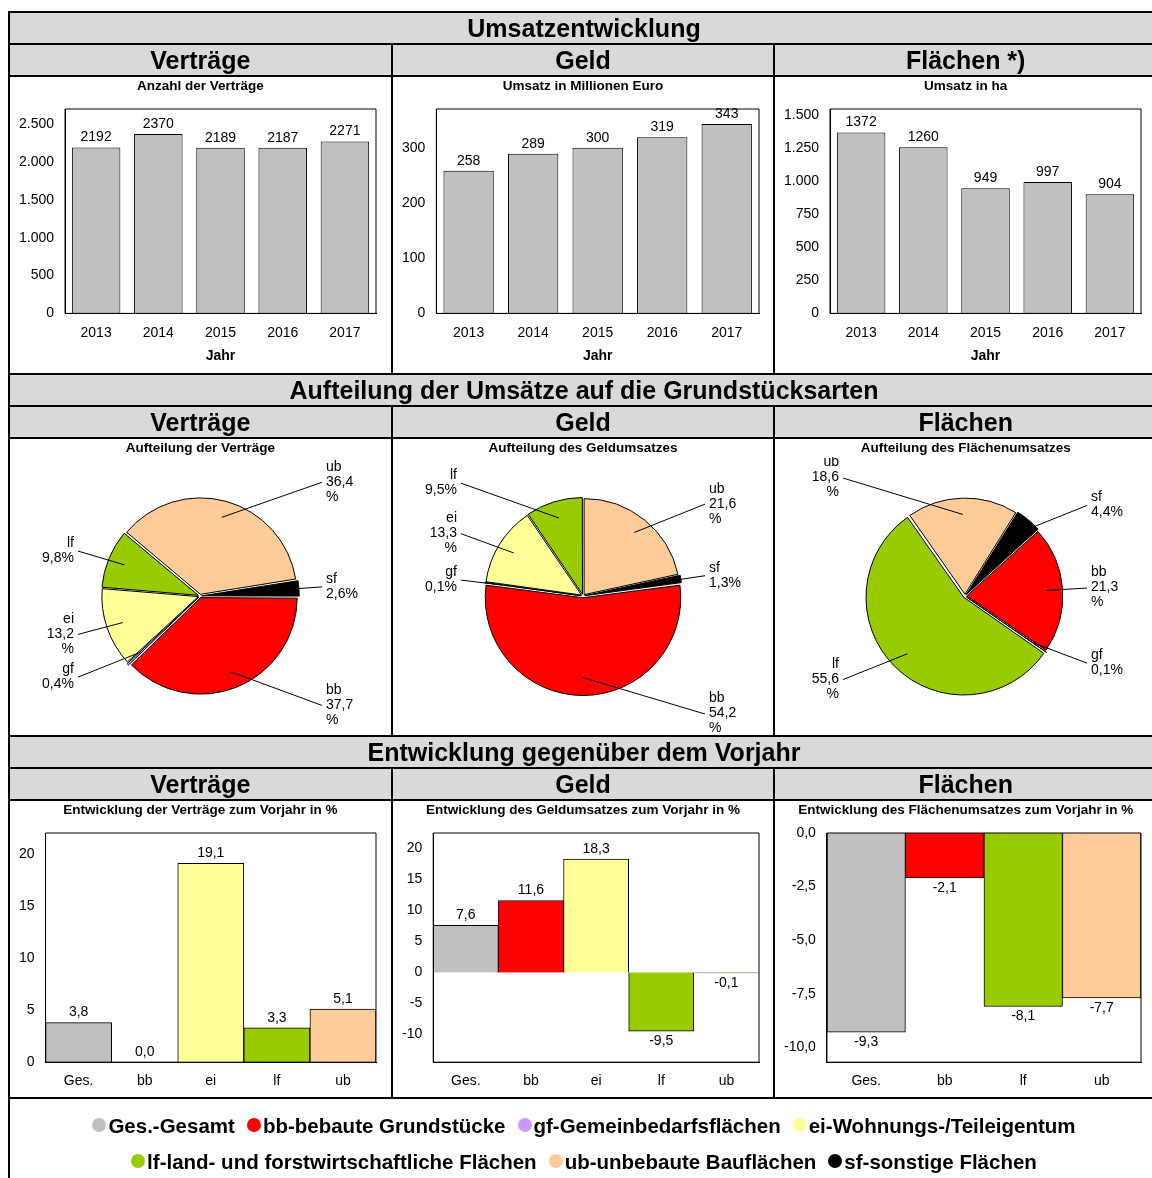 This screenshot has width=1152, height=1178. What do you see at coordinates (724, 581) in the screenshot?
I see `data-label: 1,3%` at bounding box center [724, 581].